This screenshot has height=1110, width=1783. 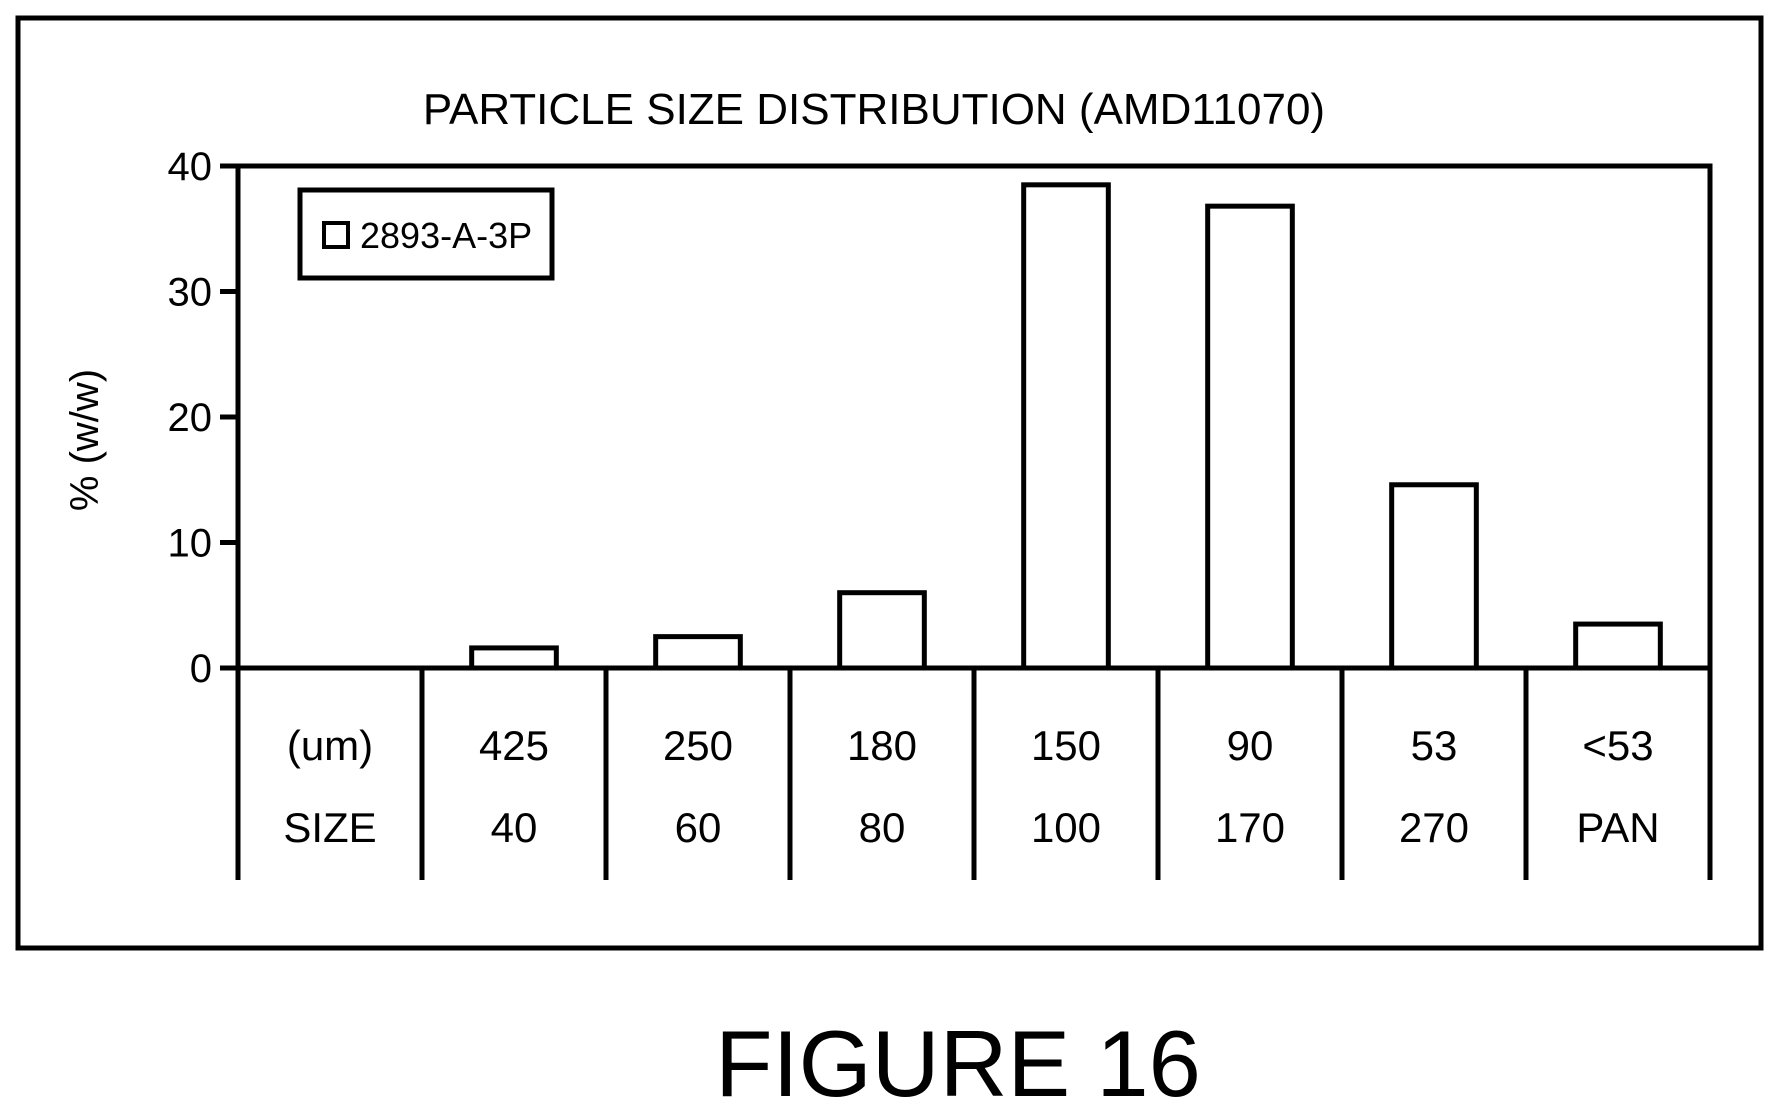 I want to click on x-tick-label-size: 425, so click(x=514, y=745).